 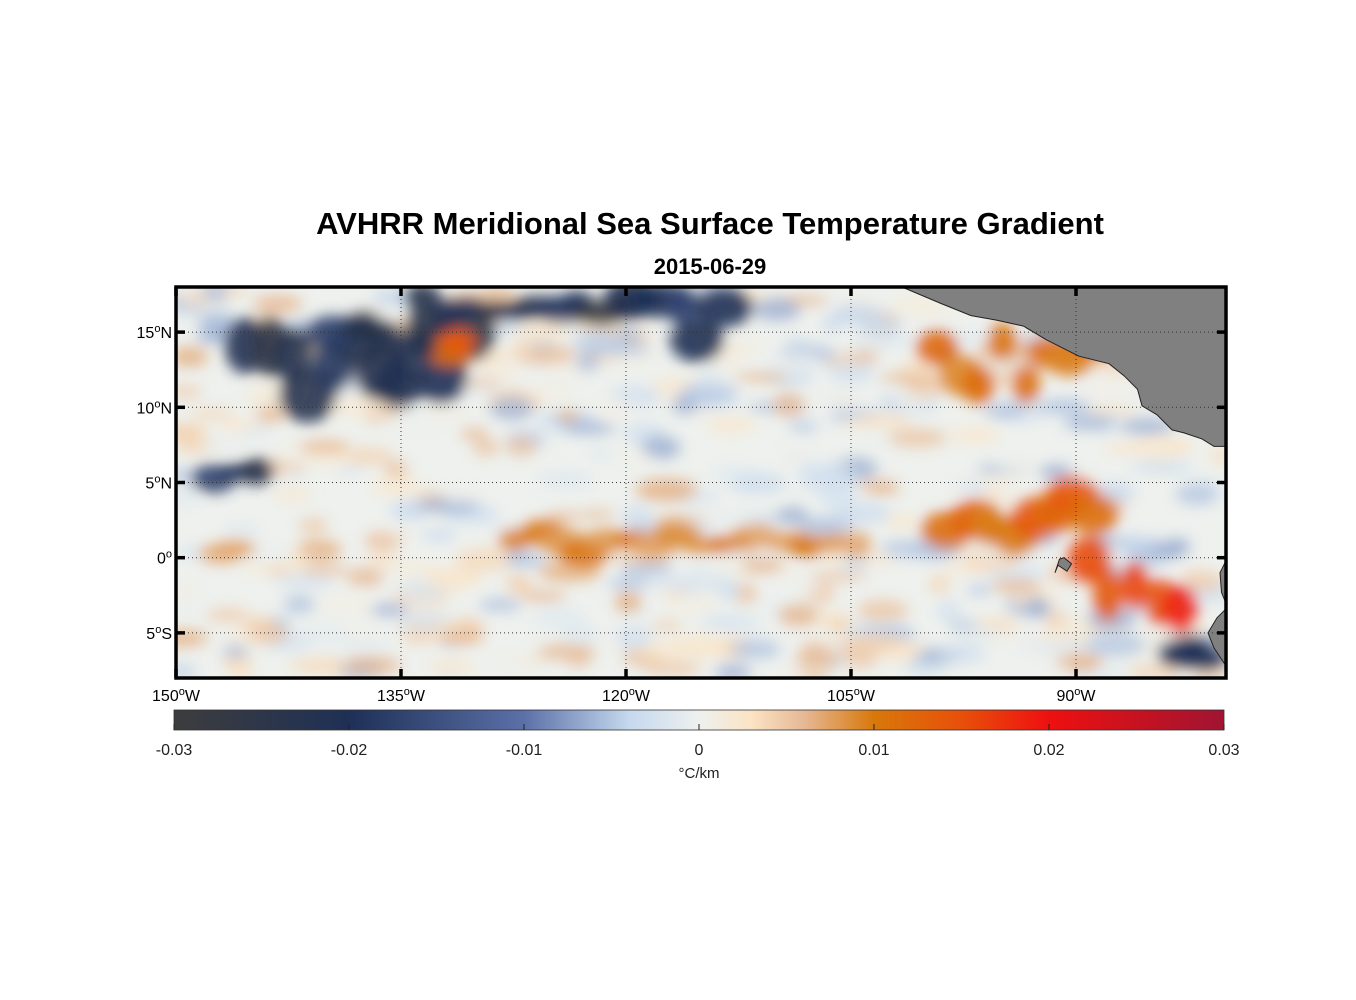 I want to click on y-tick-label: 5oN, so click(x=158, y=483).